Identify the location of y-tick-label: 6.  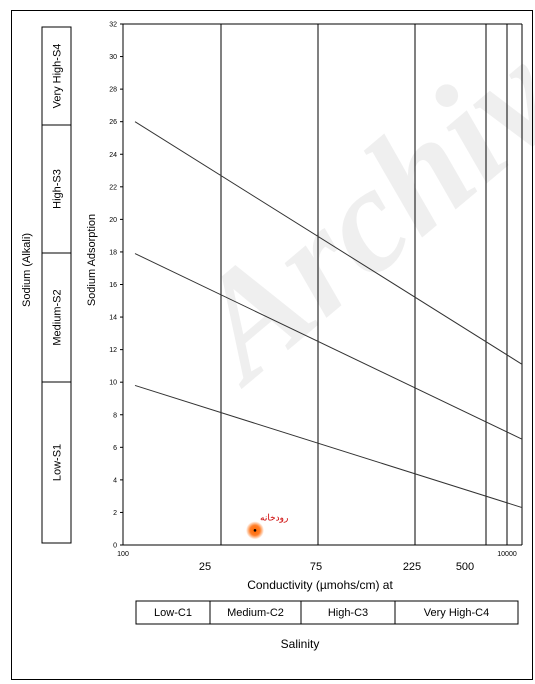
(115, 448).